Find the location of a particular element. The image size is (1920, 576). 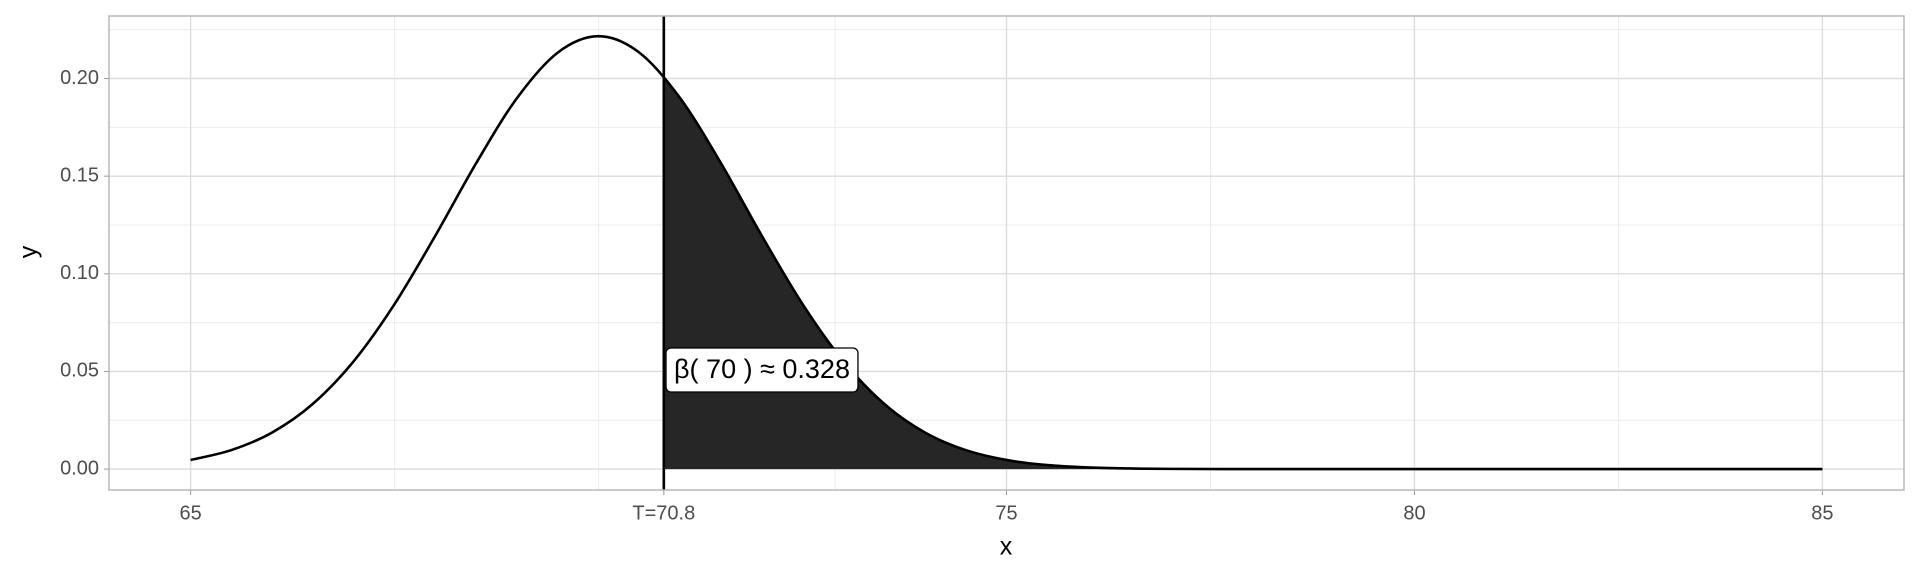

annotation: β( 70 ) ≈ 0.328 is located at coordinates (762, 370).